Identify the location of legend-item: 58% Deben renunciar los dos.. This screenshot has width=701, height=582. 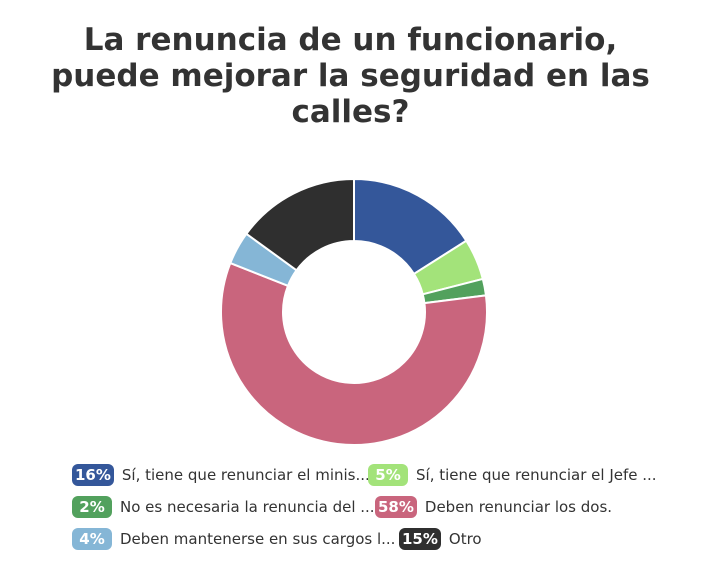
(493, 507).